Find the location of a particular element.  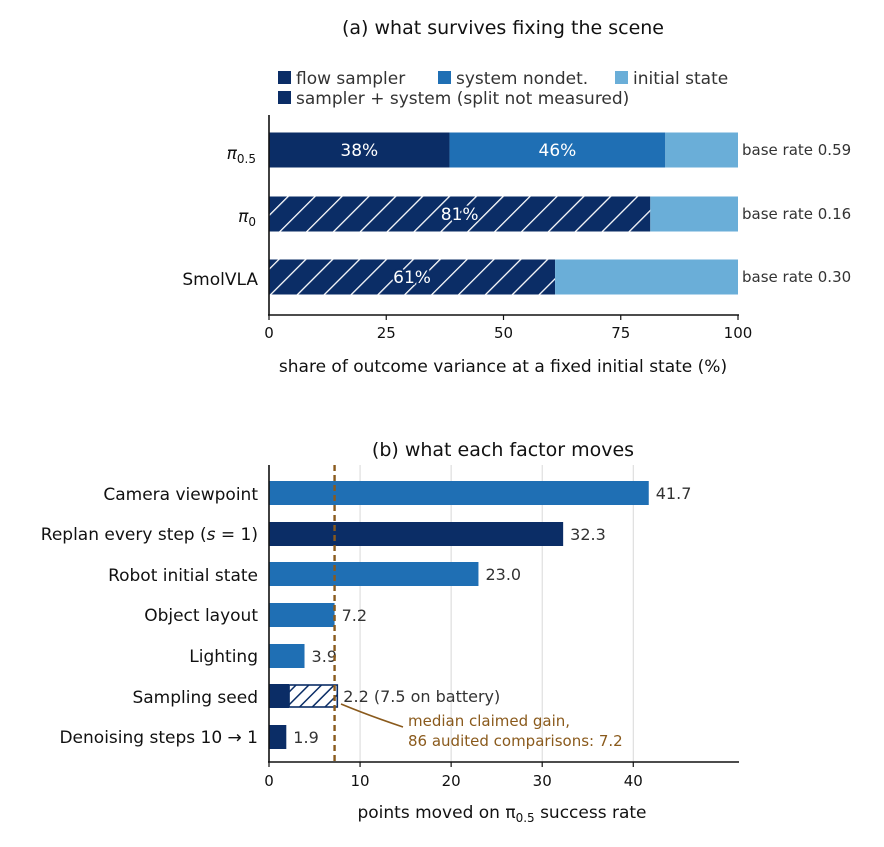

bar-segment-label-row0-0: 38% is located at coordinates (359, 151).